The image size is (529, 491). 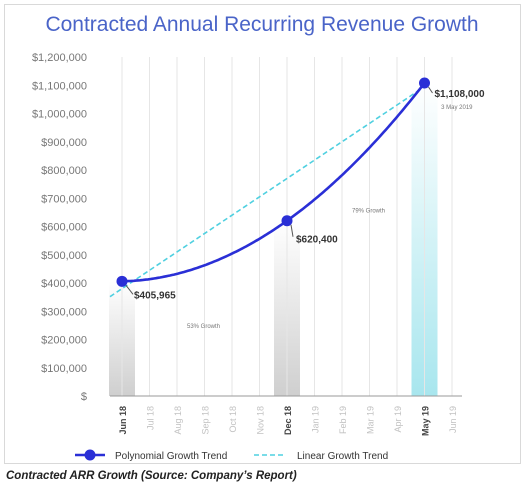 What do you see at coordinates (371, 420) in the screenshot?
I see `x-tick-label: Mar 19` at bounding box center [371, 420].